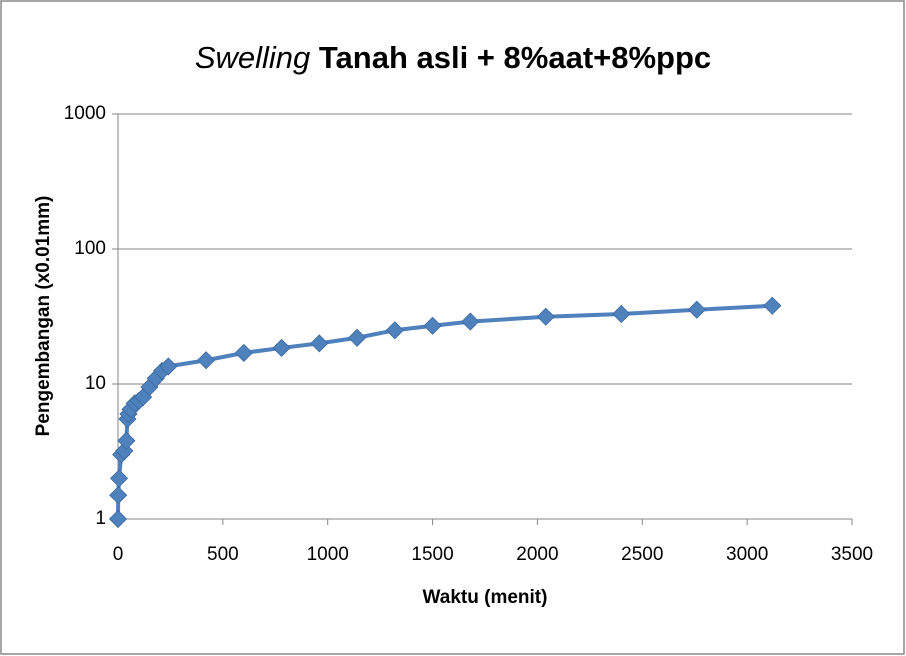  I want to click on y-tick-label: 100, so click(90, 248).